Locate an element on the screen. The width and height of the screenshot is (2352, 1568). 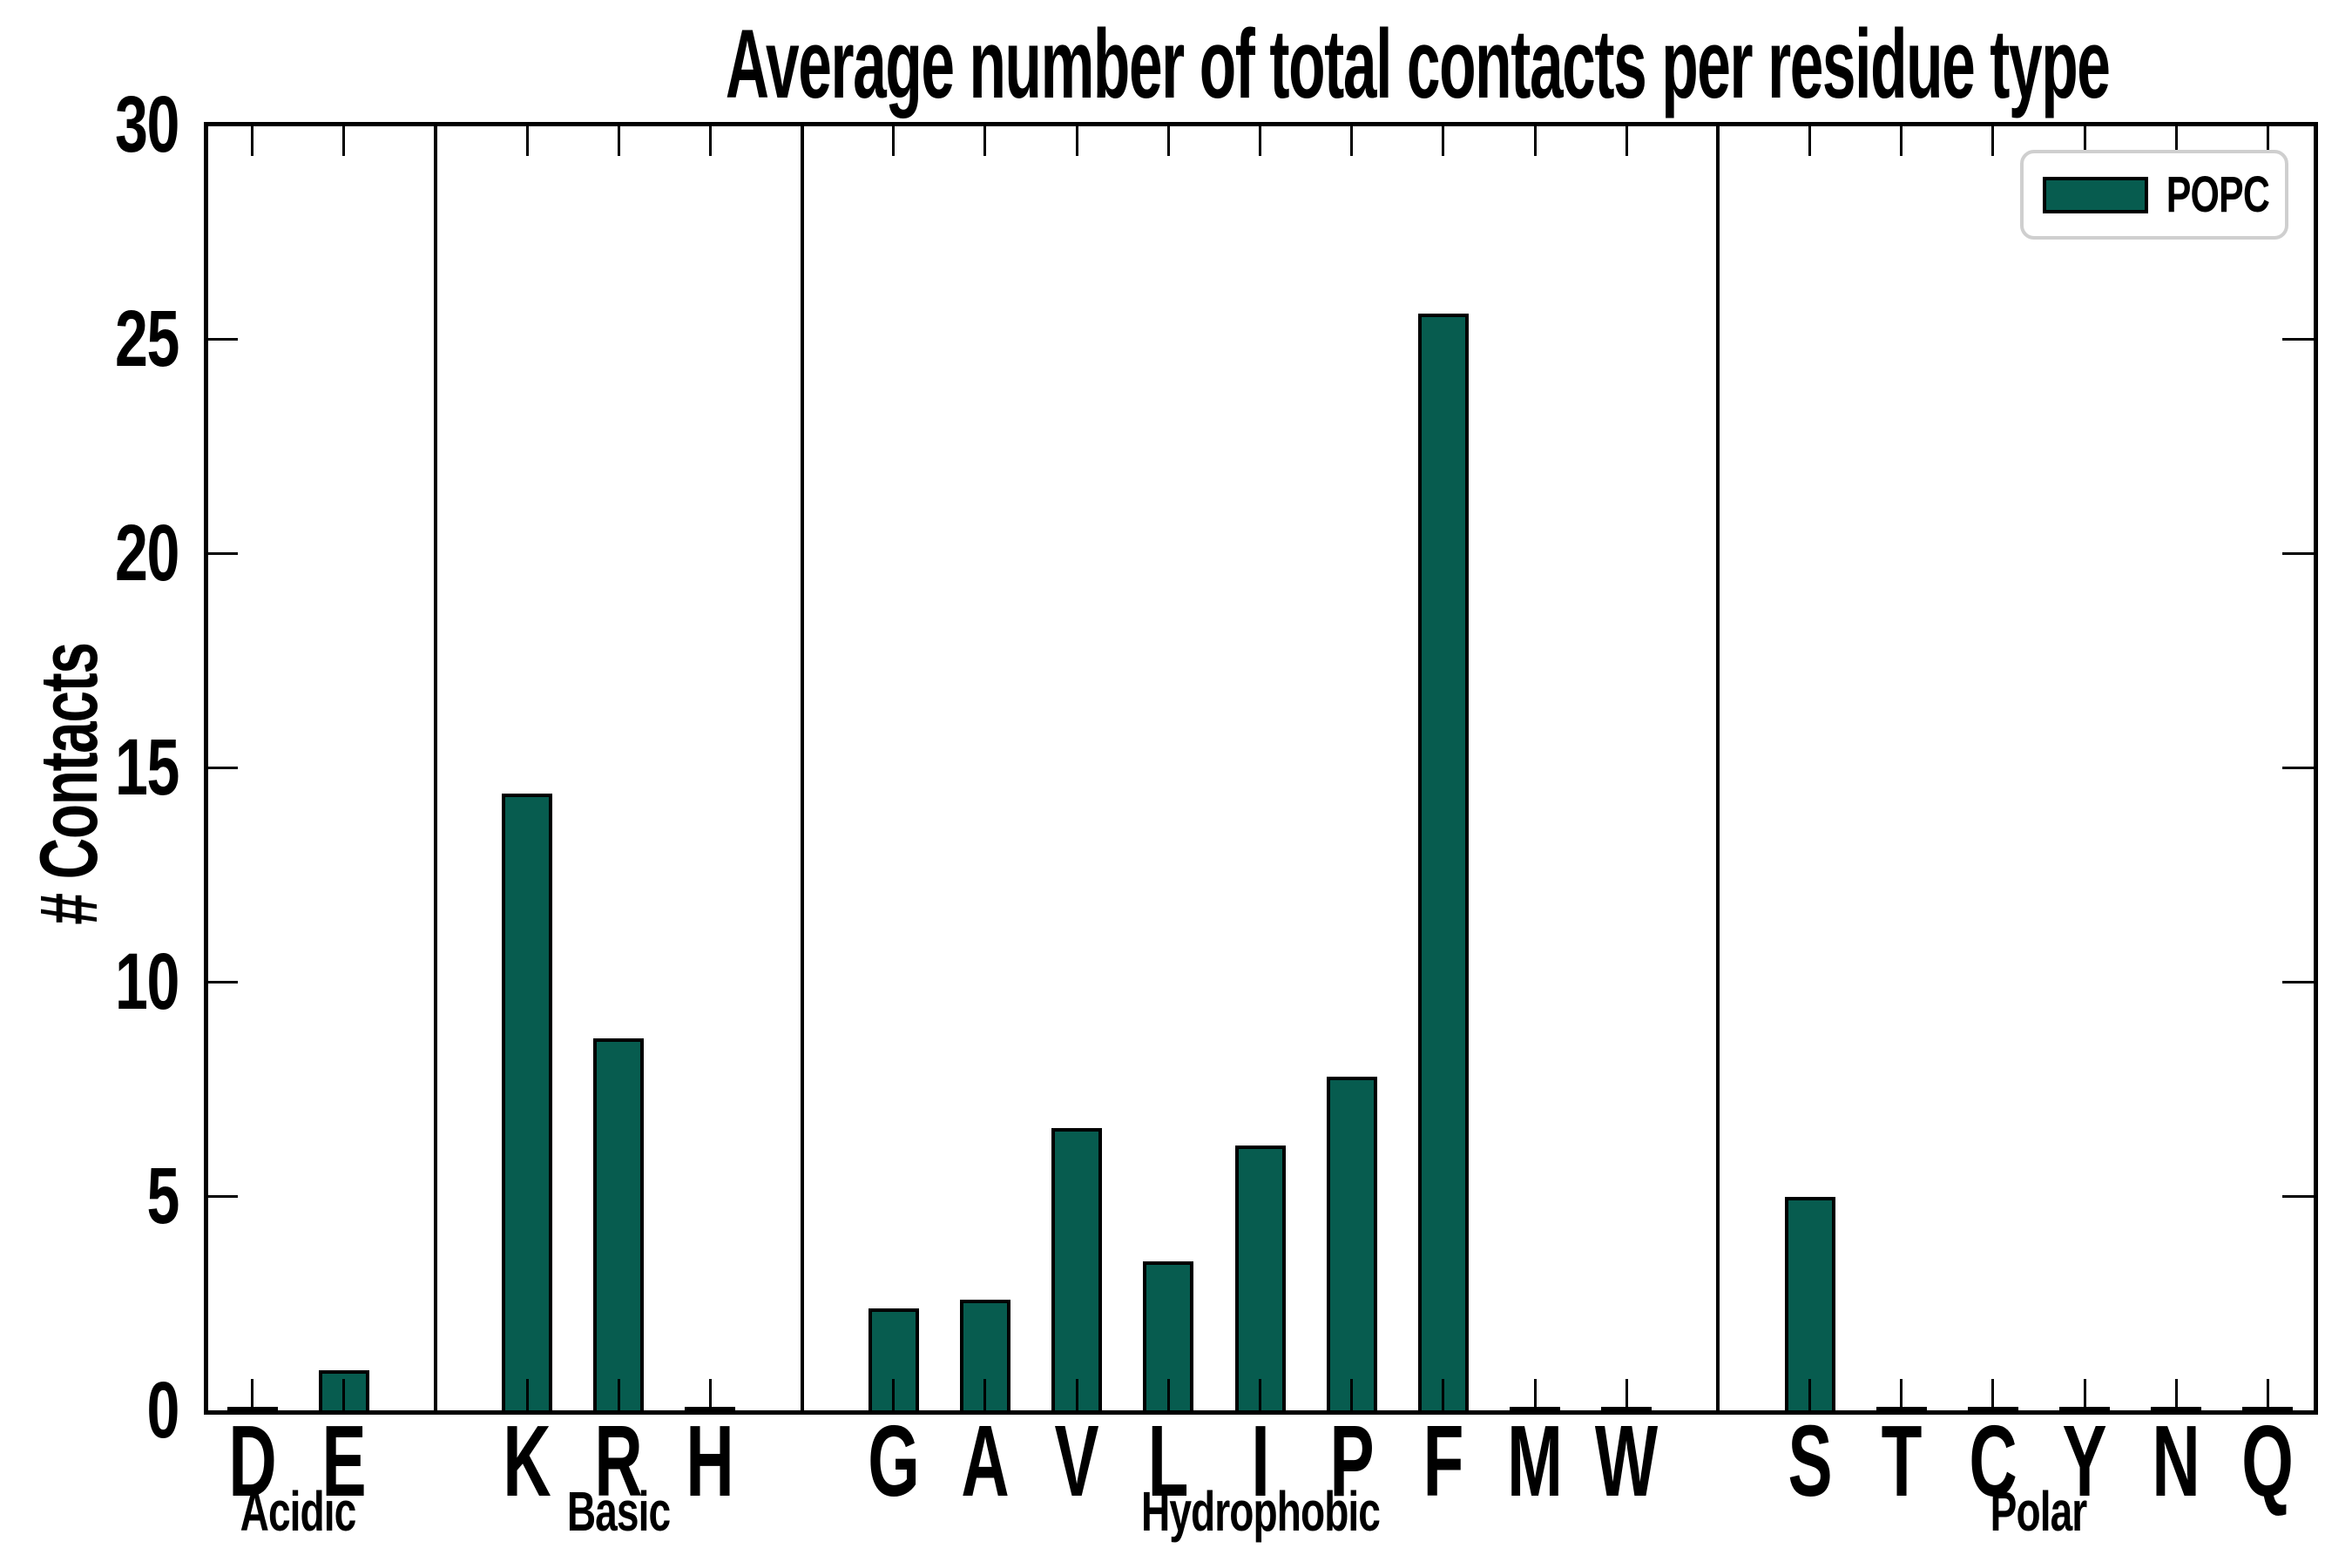
x-tick-label-I: I is located at coordinates (1260, 1460).